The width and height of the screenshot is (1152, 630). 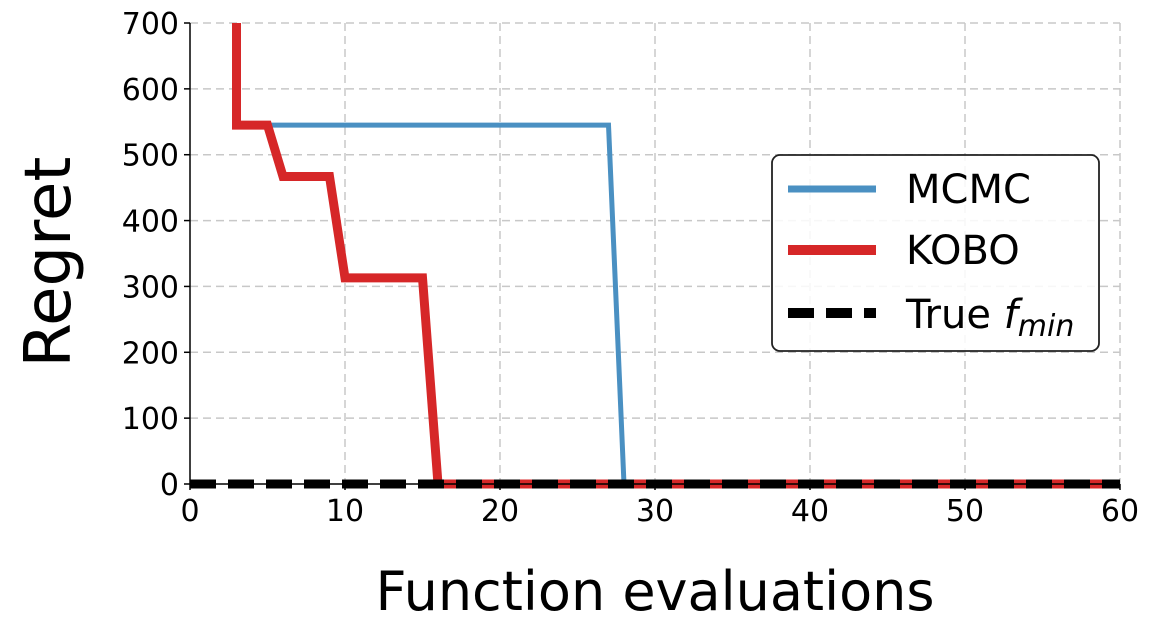 What do you see at coordinates (150, 222) in the screenshot?
I see `y-tick-label-400: 400` at bounding box center [150, 222].